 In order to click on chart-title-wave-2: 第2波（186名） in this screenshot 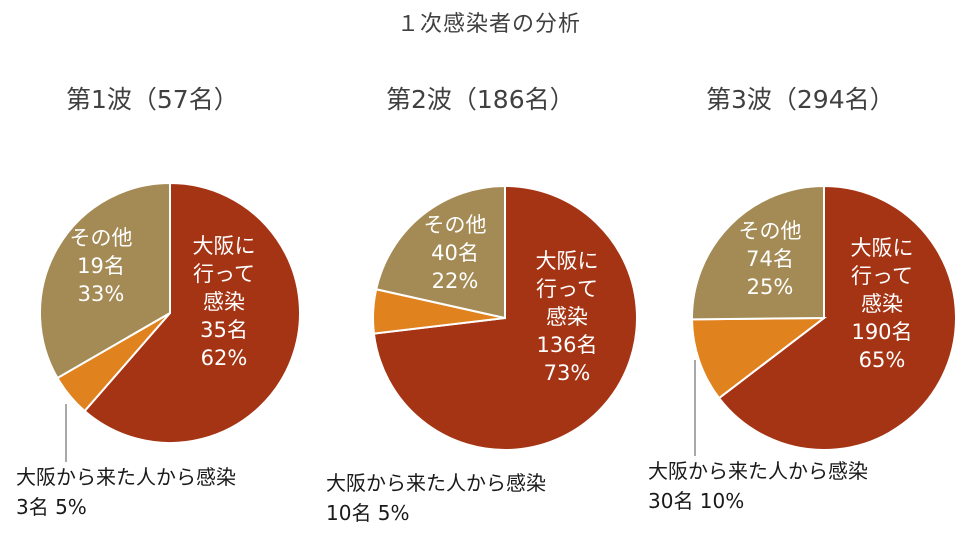, I will do `click(480, 99)`.